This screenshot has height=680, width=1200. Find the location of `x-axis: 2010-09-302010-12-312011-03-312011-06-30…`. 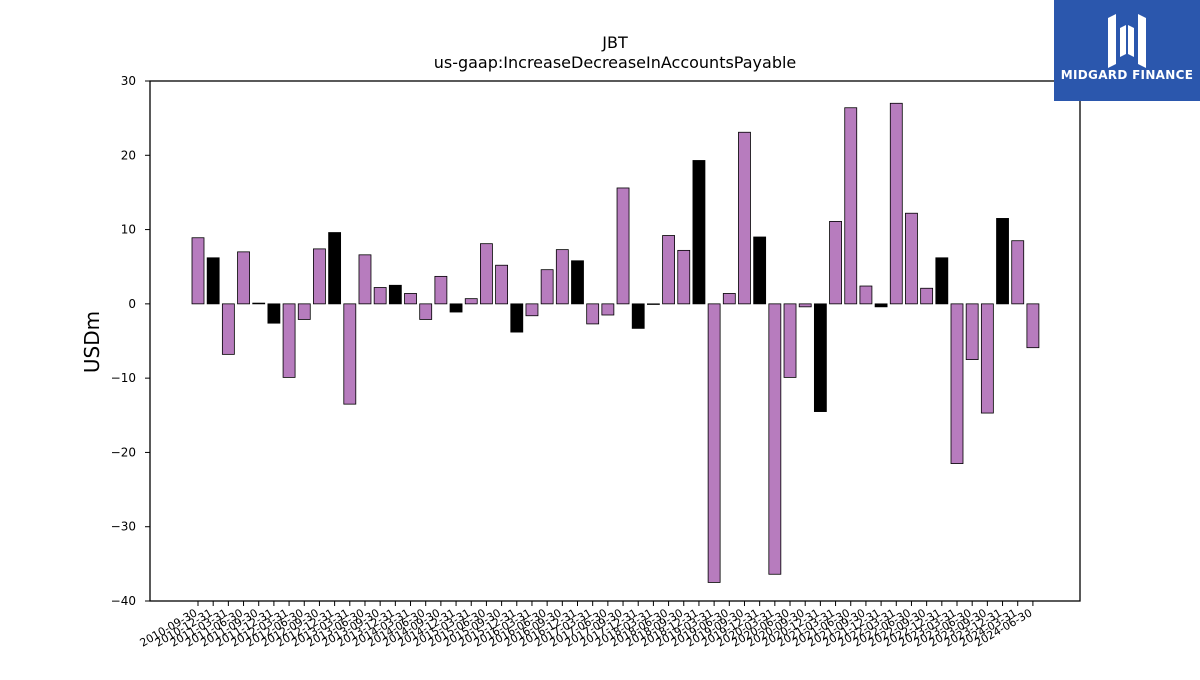

x-axis: 2010-09-302010-12-312011-03-312011-06-30… is located at coordinates (586, 625).